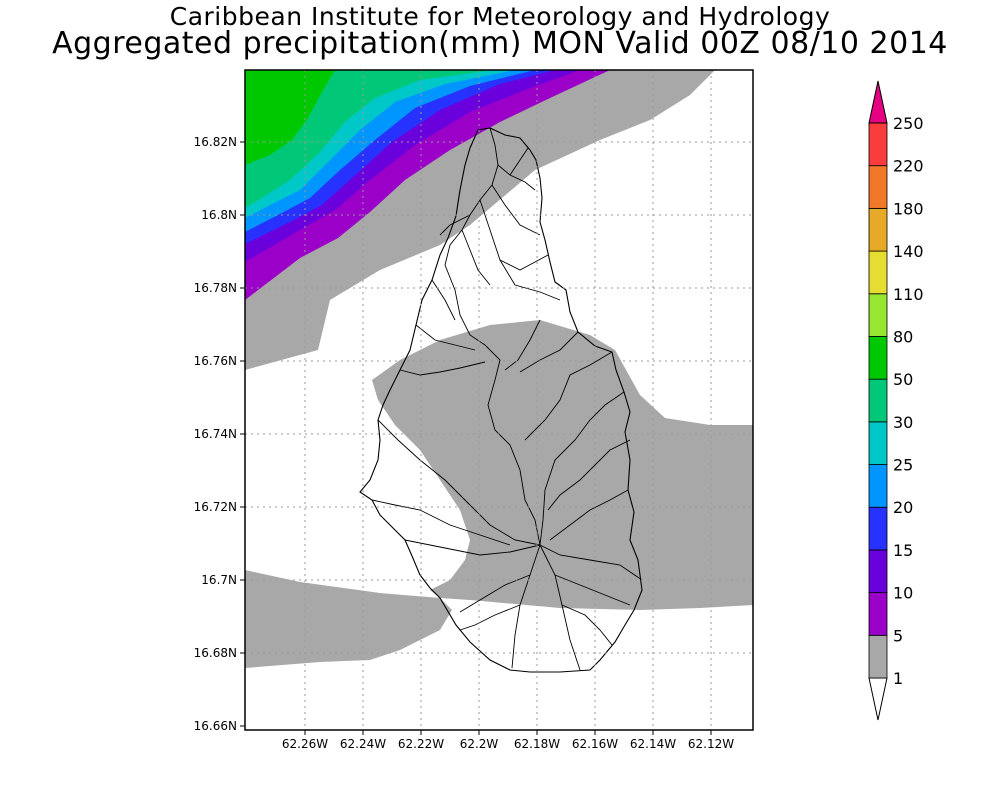 Image resolution: width=1000 pixels, height=800 pixels. What do you see at coordinates (908, 123) in the screenshot?
I see `colorbar-label: 250` at bounding box center [908, 123].